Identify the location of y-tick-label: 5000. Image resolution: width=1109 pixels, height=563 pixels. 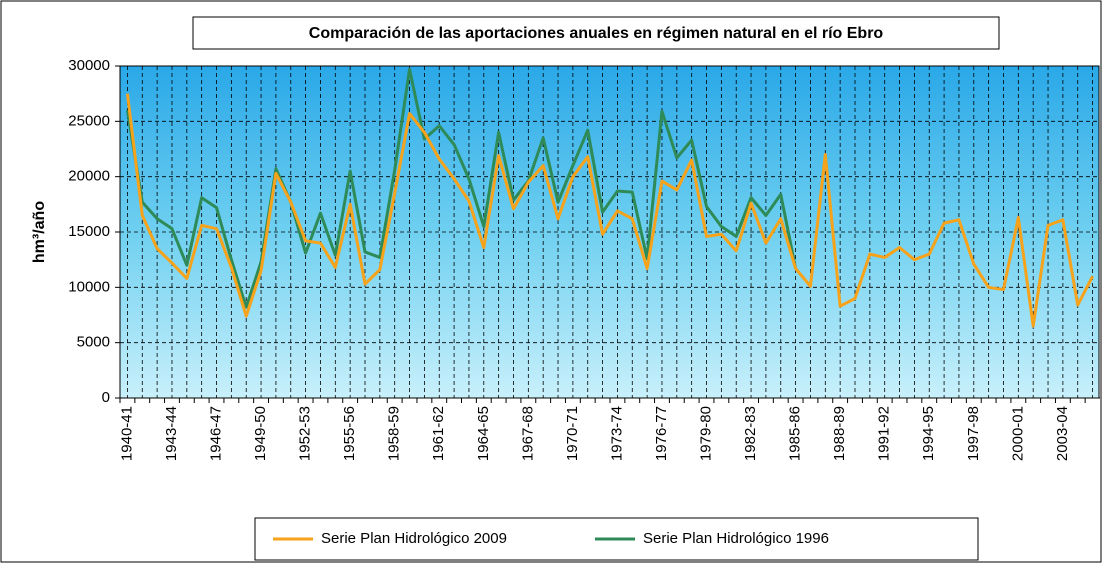
(93, 342).